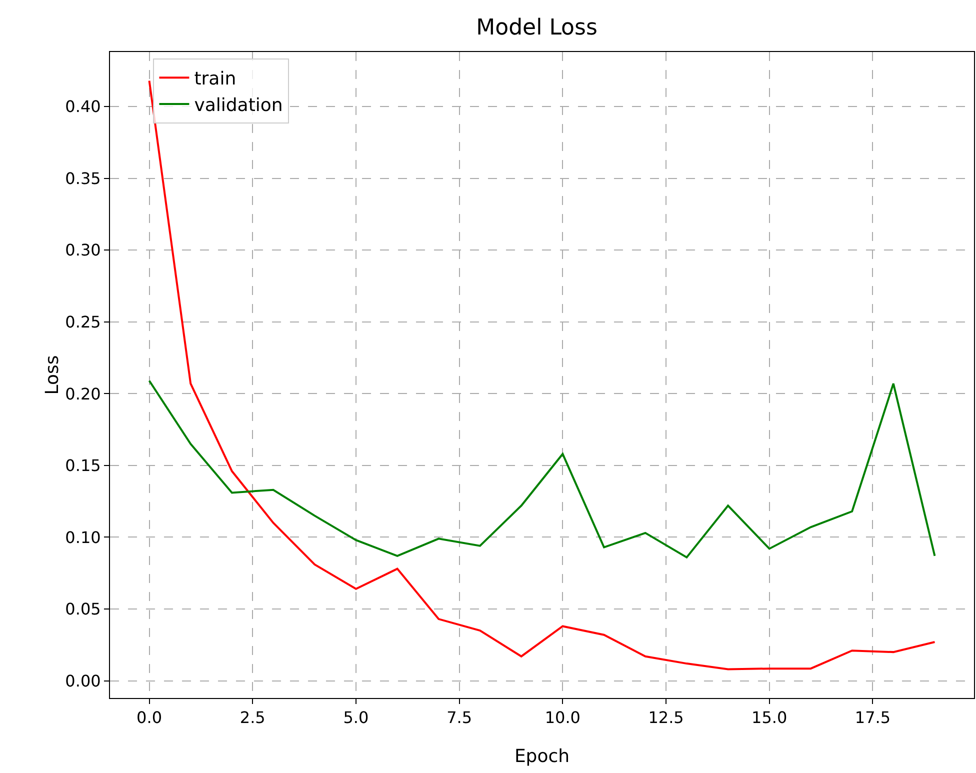 The image size is (976, 773). What do you see at coordinates (83, 322) in the screenshot?
I see `y-tick-label: 0.25` at bounding box center [83, 322].